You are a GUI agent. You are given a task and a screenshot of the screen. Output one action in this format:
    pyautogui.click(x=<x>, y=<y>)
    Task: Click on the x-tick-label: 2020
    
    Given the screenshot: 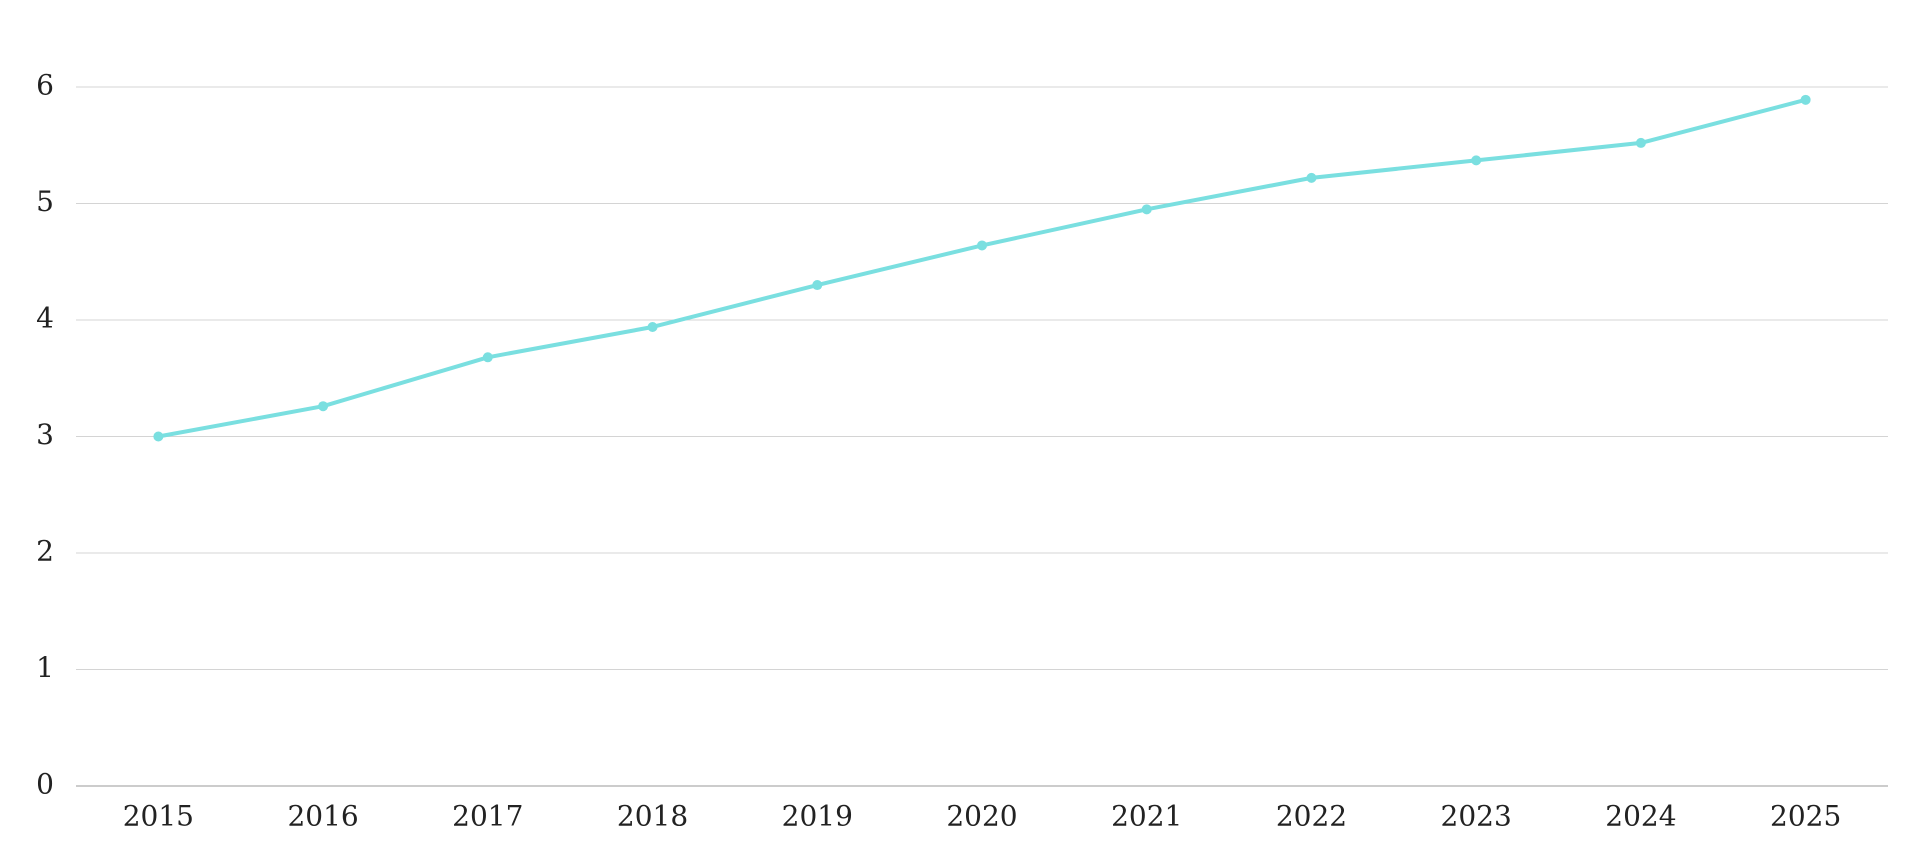 What is the action you would take?
    pyautogui.click(x=981, y=816)
    